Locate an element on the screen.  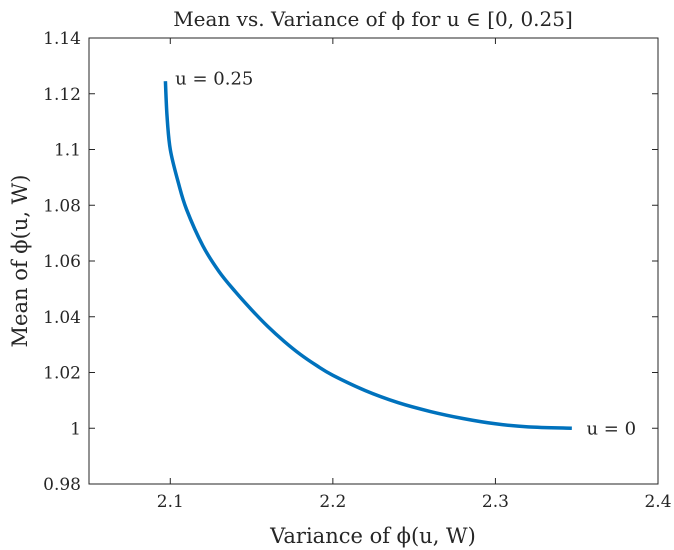
y-tick-label: 1.08 is located at coordinates (62, 206).